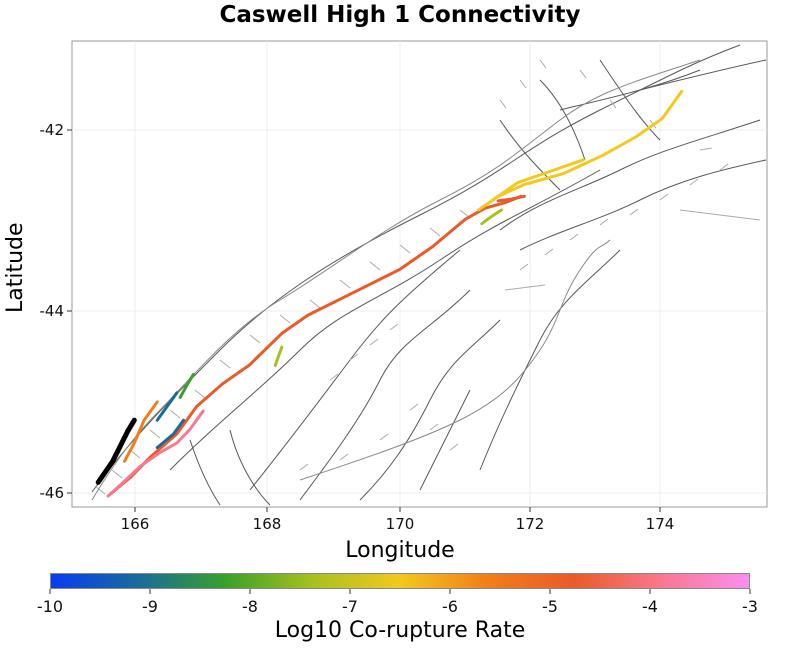 Image resolution: width=800 pixels, height=654 pixels. I want to click on y-tick-label: -44, so click(52, 311).